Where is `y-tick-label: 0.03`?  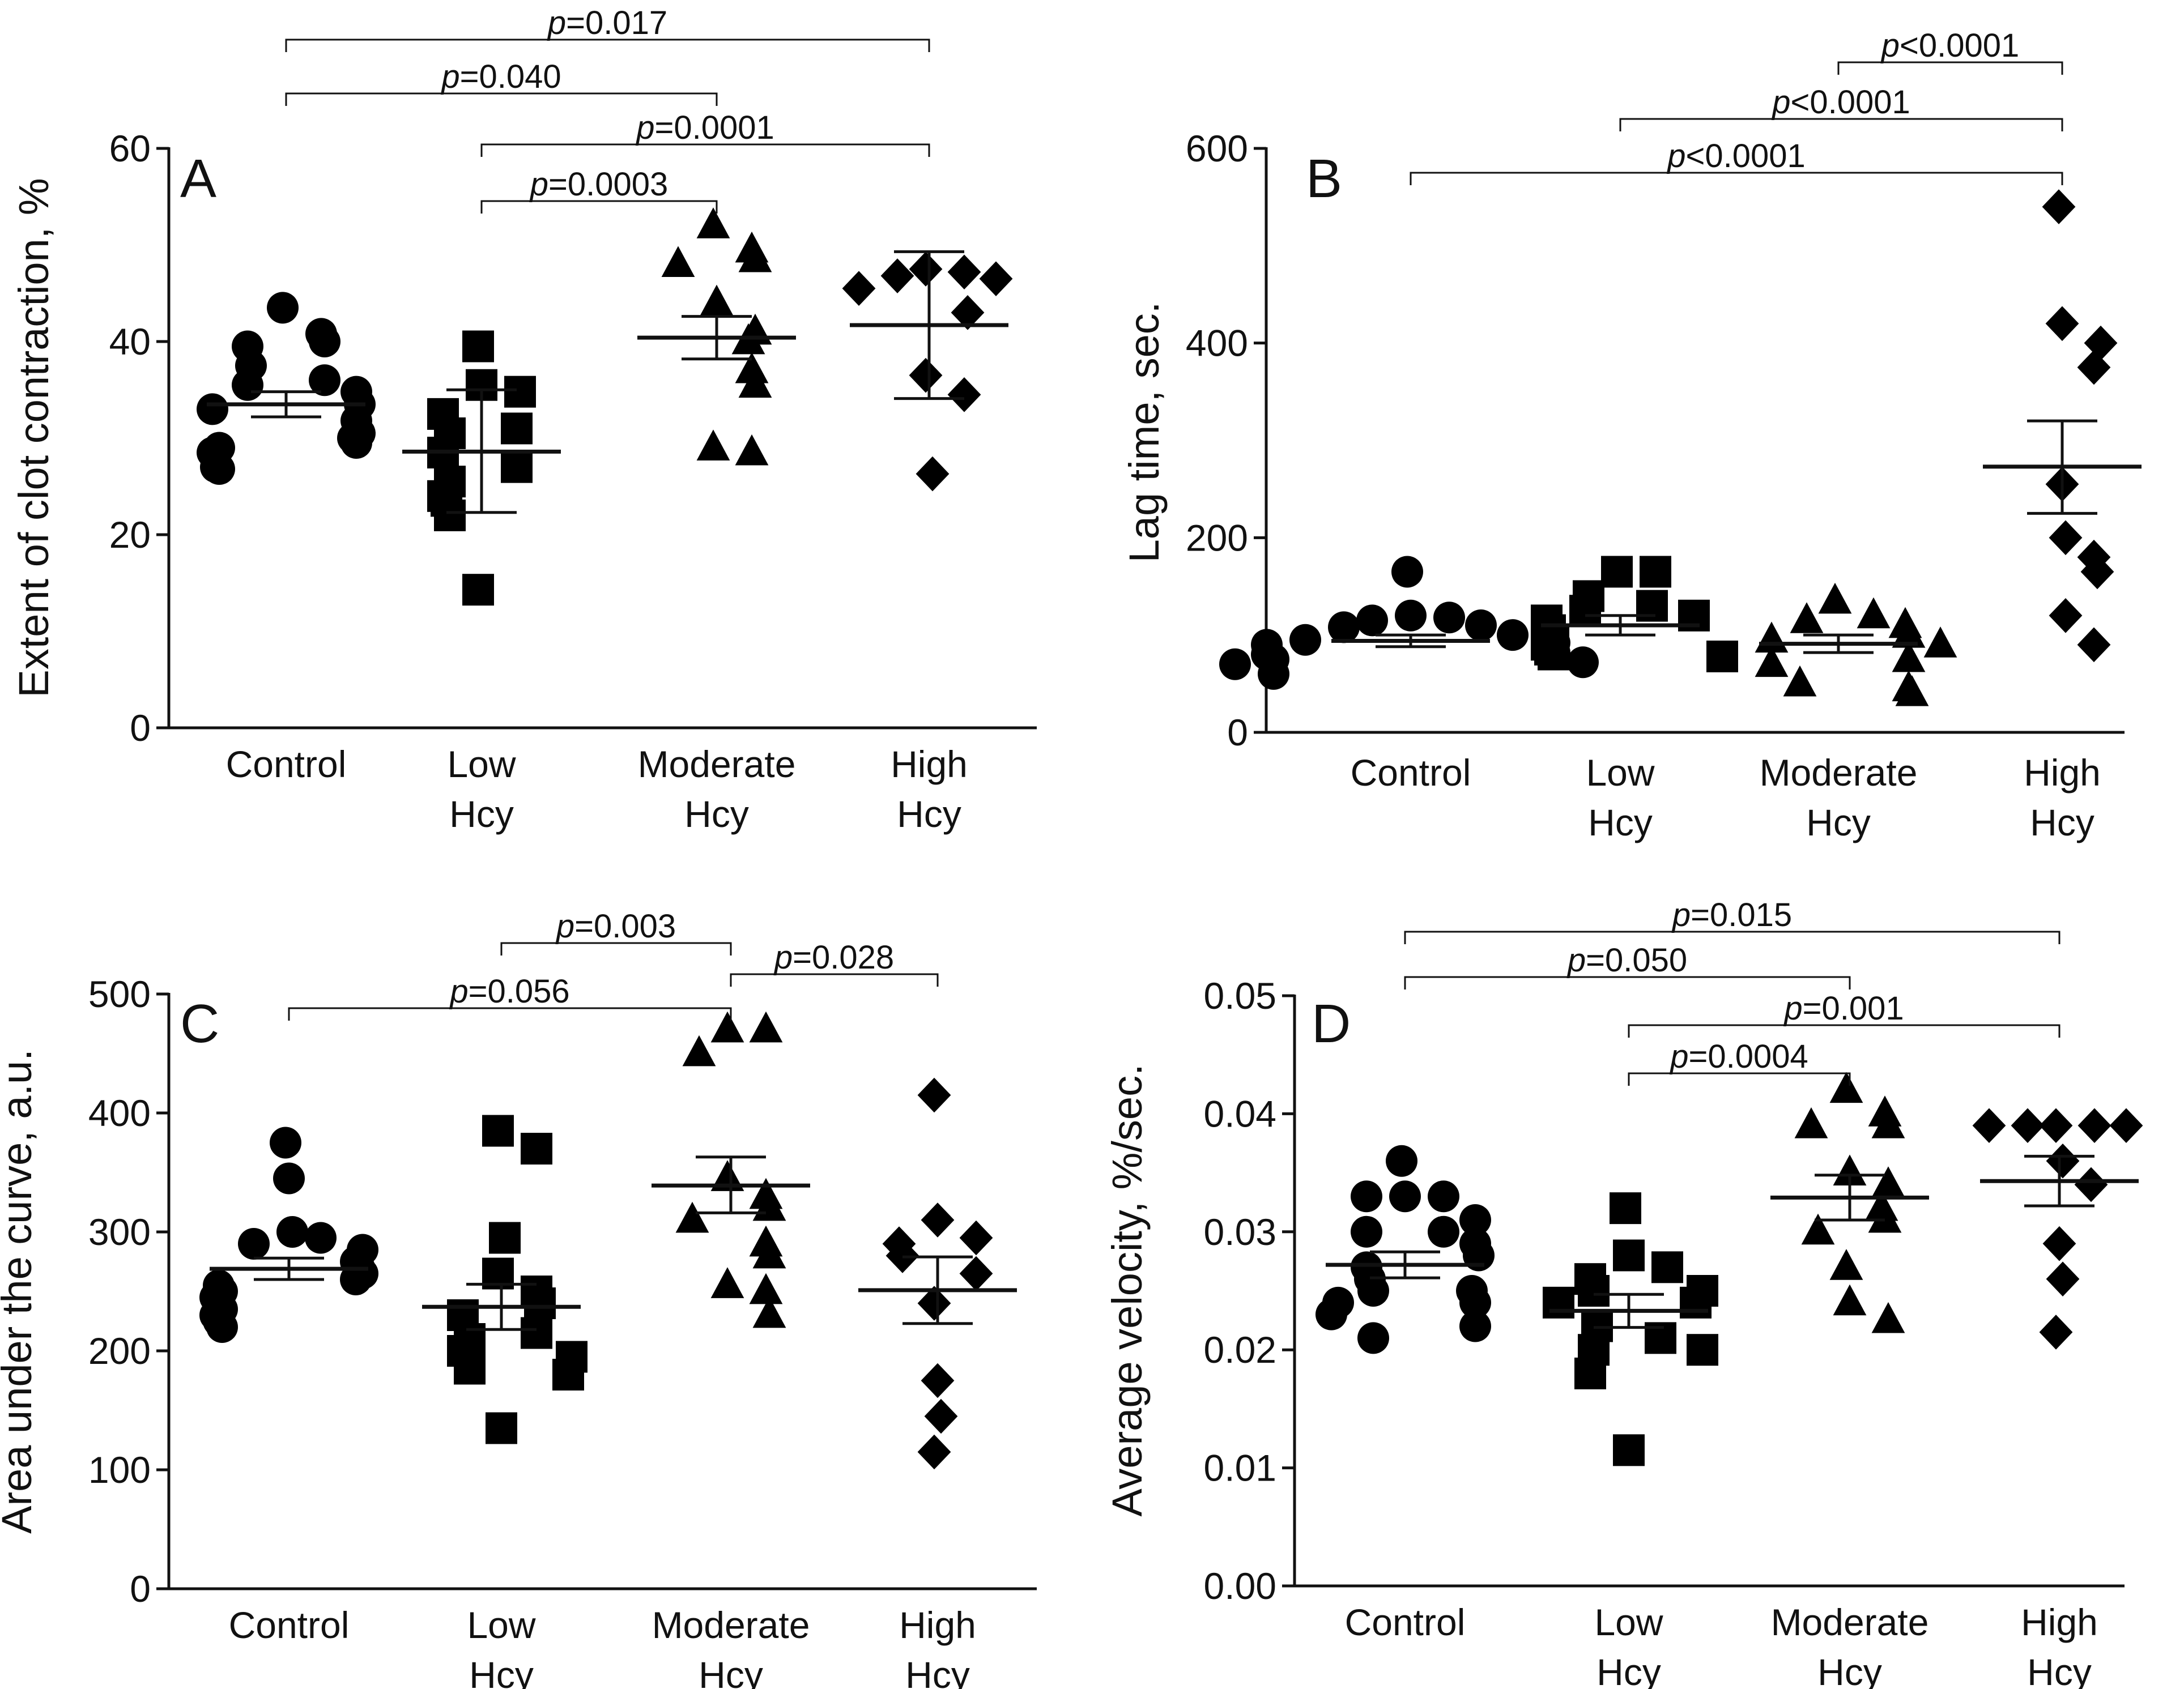 y-tick-label: 0.03 is located at coordinates (1240, 1232).